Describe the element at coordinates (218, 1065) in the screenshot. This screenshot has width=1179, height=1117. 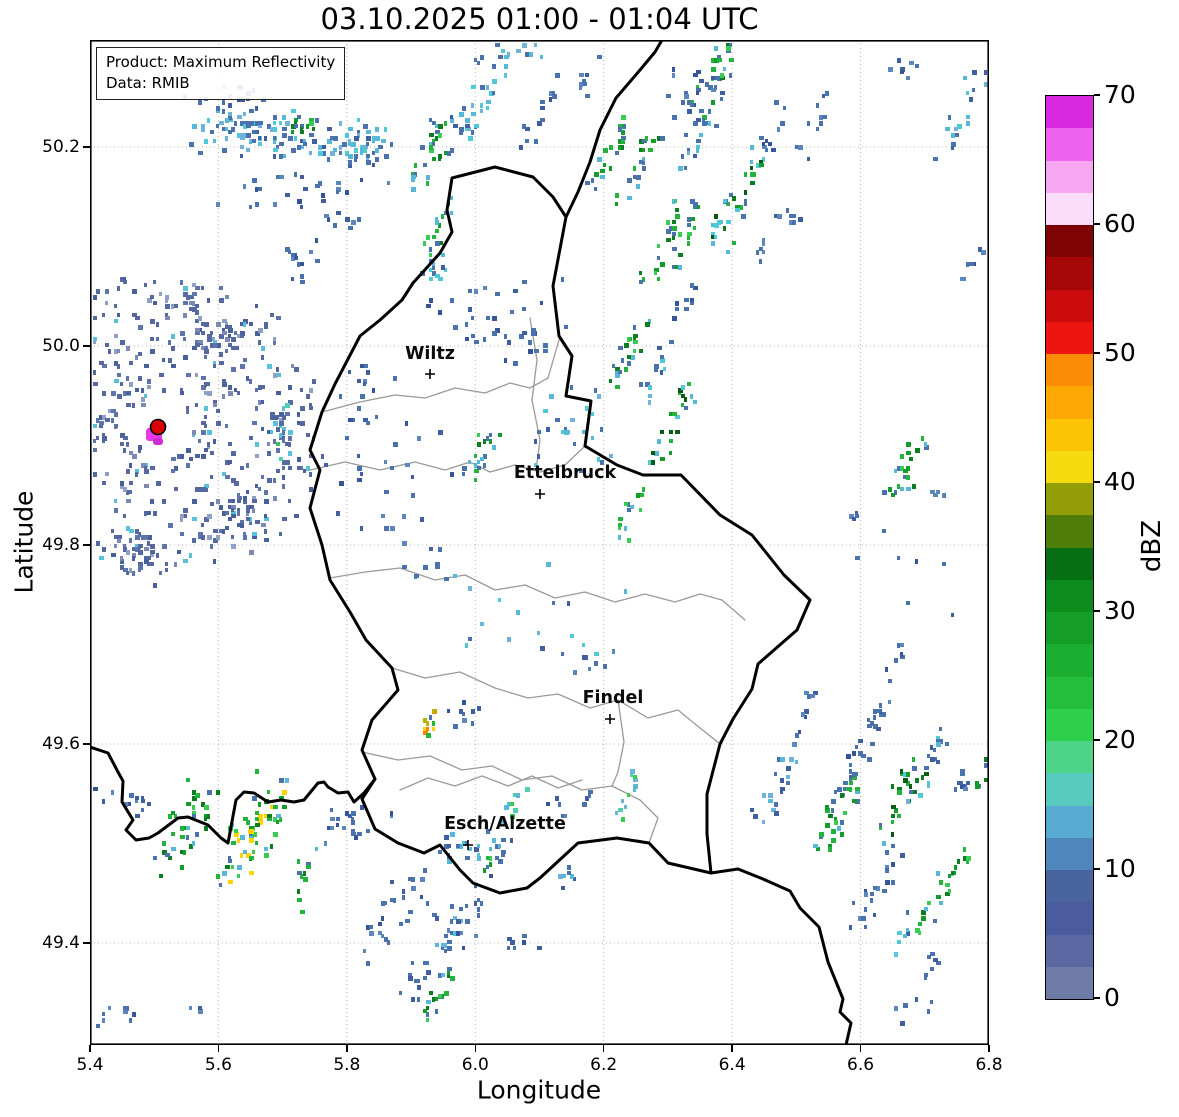
I see `x-tick-label: 5.6` at that location.